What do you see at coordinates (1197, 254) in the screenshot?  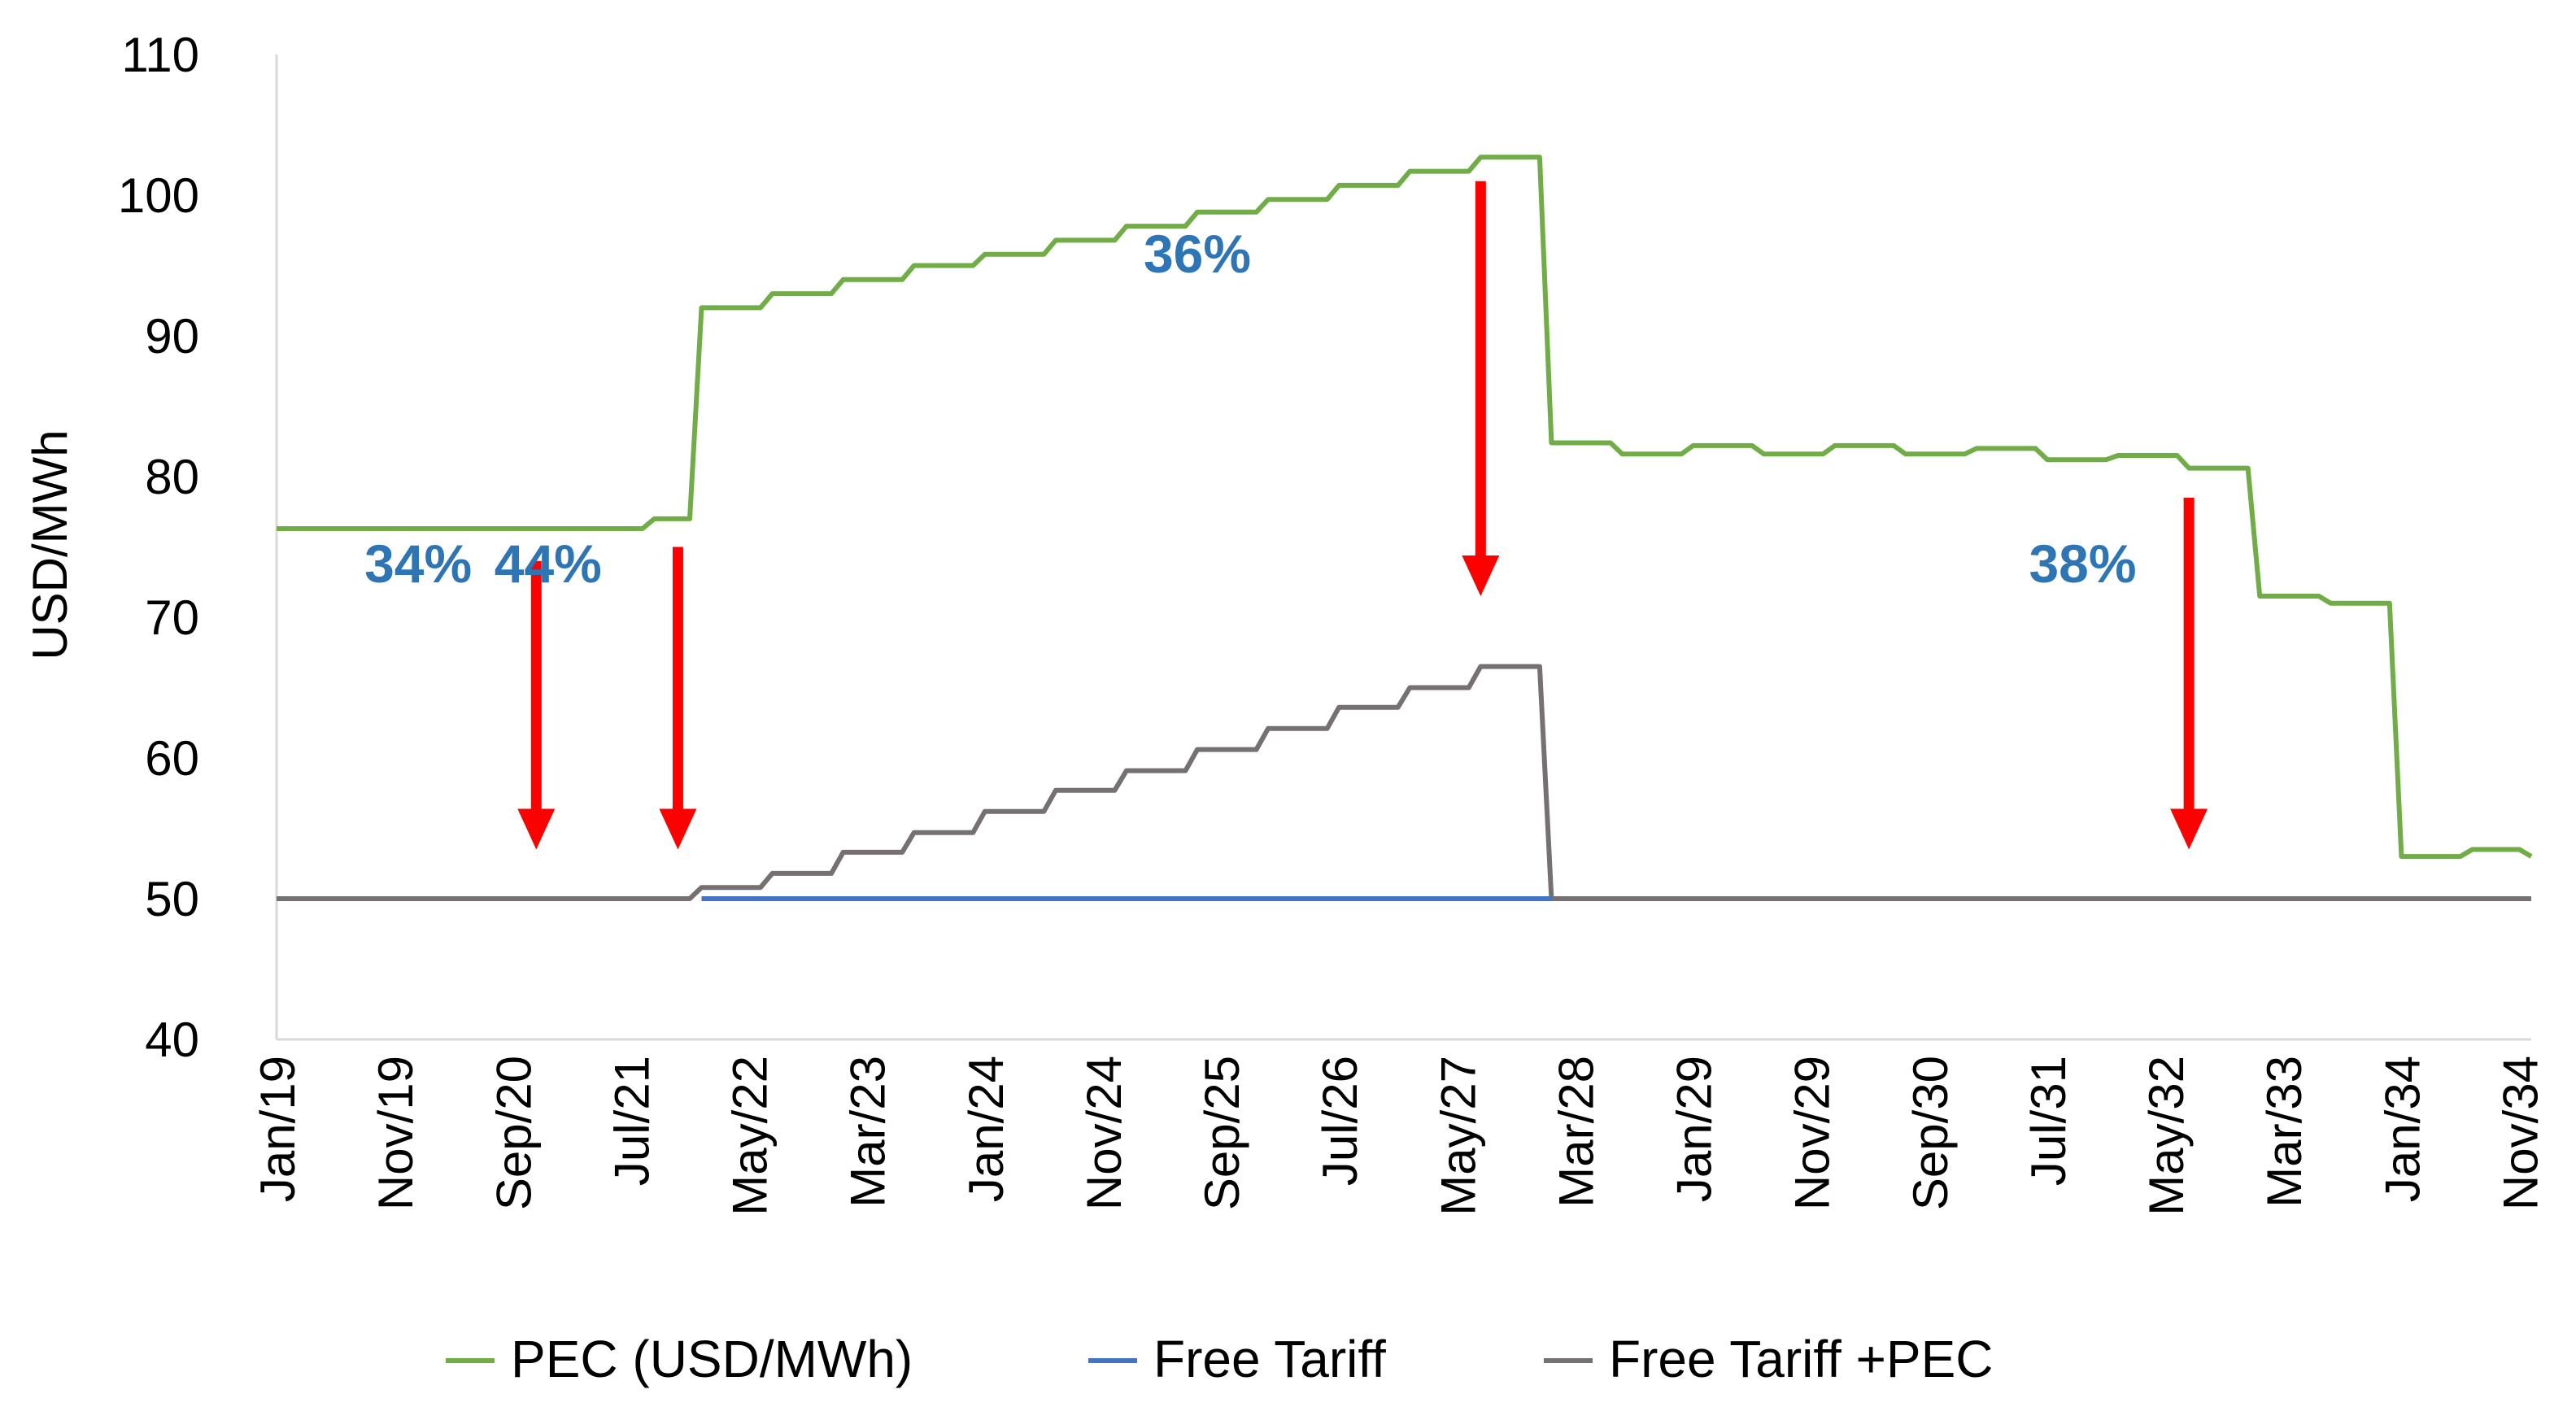 I see `annotation-label: 36%` at bounding box center [1197, 254].